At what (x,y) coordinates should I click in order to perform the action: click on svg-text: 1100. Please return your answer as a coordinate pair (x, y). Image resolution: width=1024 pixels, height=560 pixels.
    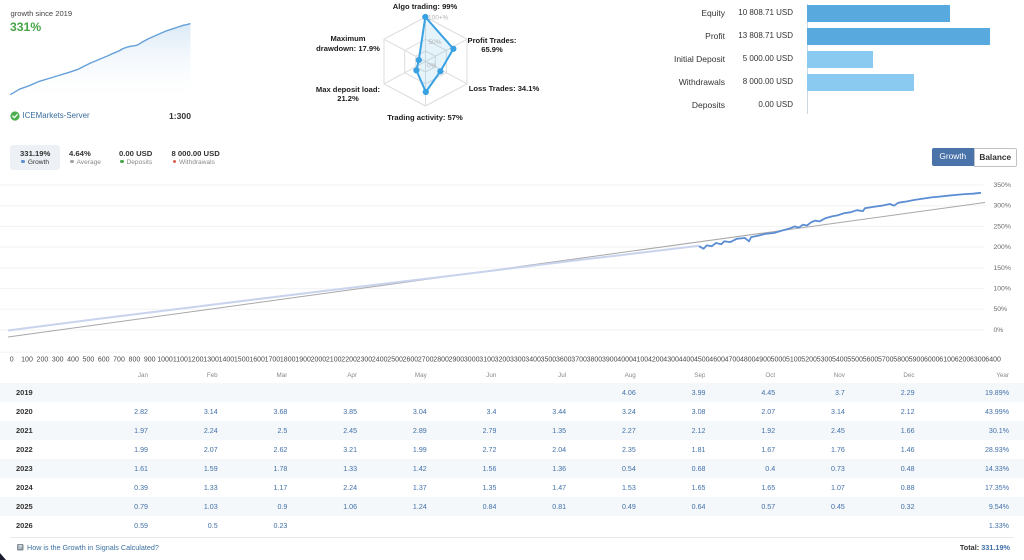
    Looking at the image, I should click on (180, 360).